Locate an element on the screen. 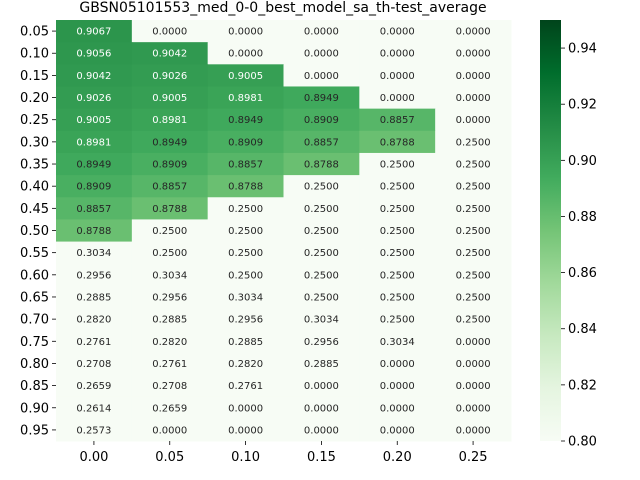  y-tick-label: 0.55 is located at coordinates (34, 253).